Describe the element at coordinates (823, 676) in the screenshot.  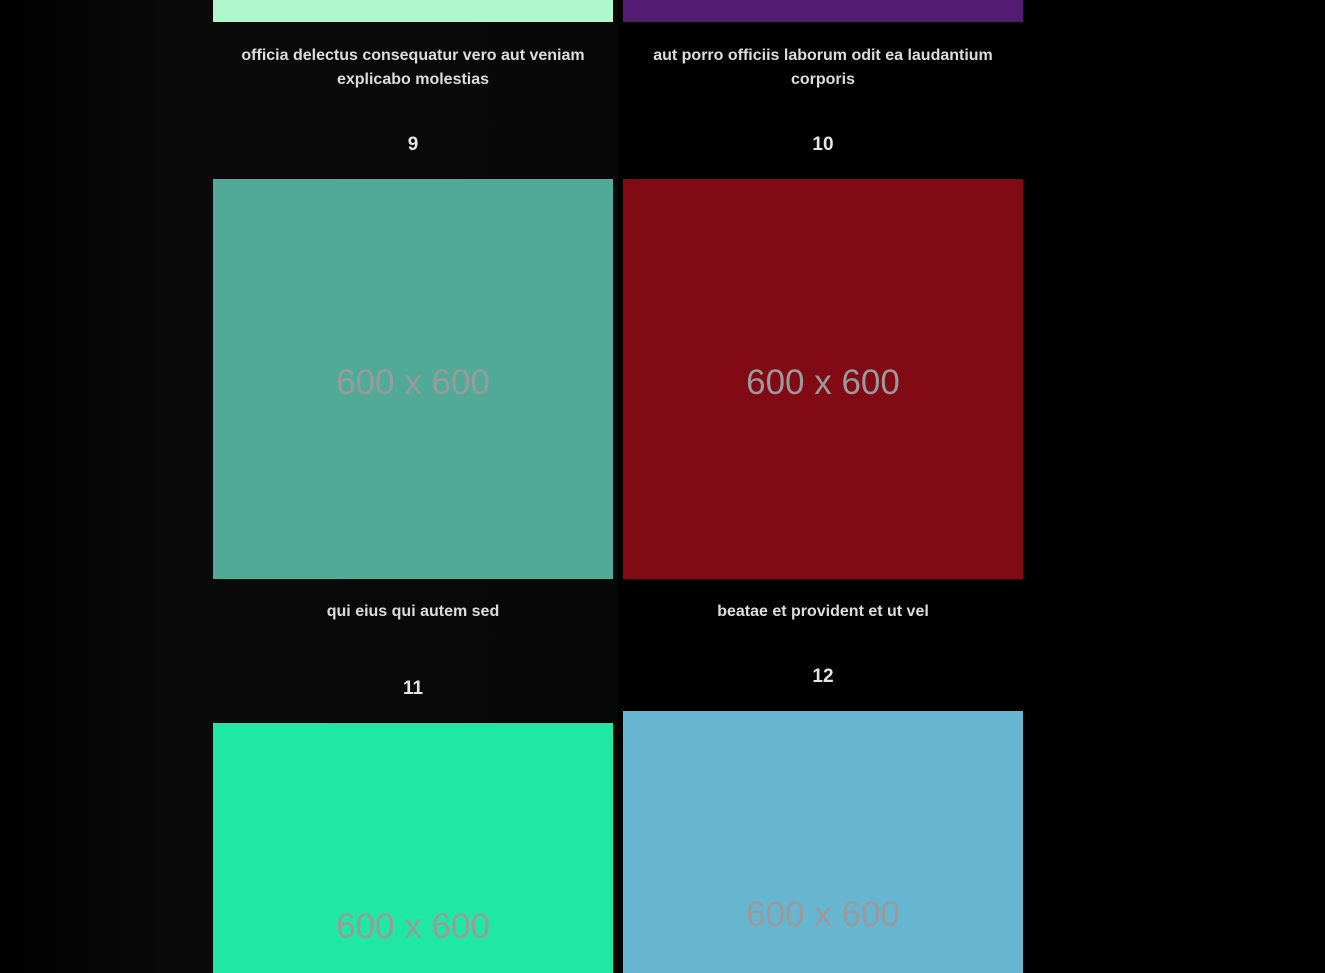
I see `card-number: 12` at that location.